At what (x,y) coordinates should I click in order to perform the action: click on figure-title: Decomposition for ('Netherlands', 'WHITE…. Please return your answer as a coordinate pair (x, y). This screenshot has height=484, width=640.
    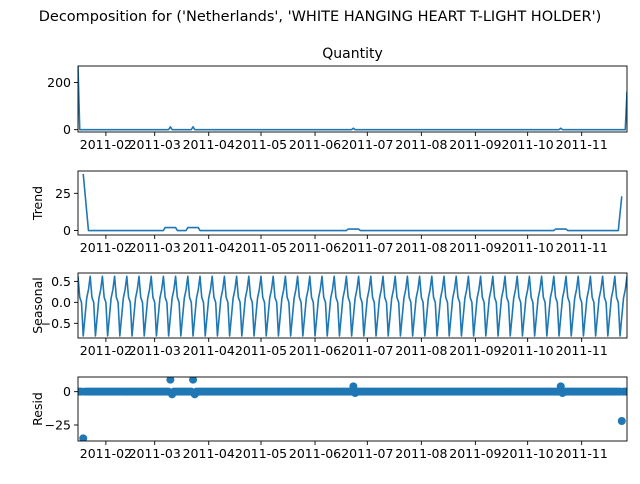
    Looking at the image, I should click on (320, 17).